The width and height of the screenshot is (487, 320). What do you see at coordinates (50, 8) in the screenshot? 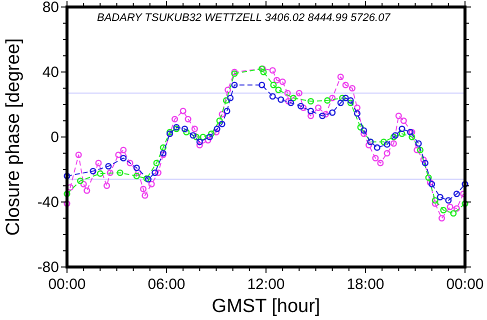
I see `y-tick-label: 80` at bounding box center [50, 8].